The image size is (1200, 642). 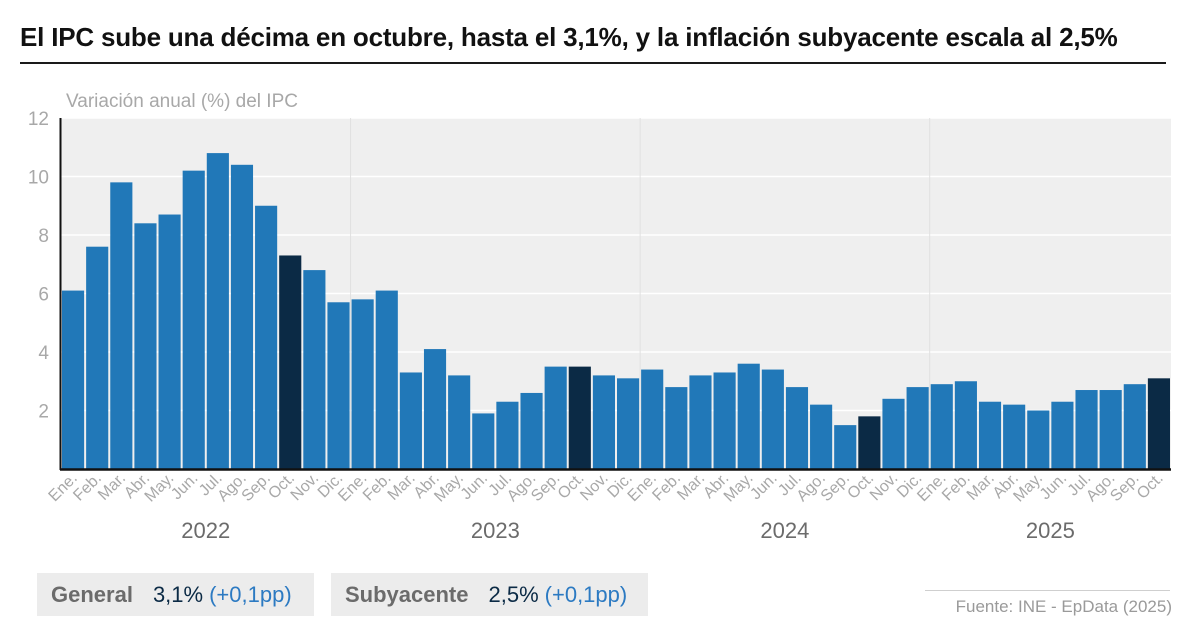 I want to click on legend-general-value: 3,1%, so click(x=178, y=594).